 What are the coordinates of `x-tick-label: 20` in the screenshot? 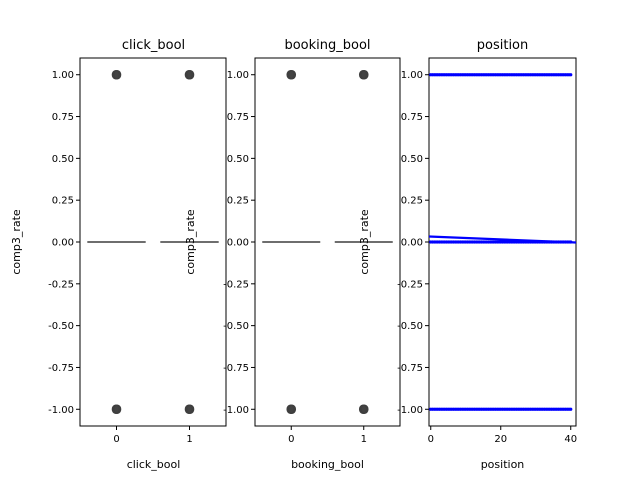 It's located at (500, 439).